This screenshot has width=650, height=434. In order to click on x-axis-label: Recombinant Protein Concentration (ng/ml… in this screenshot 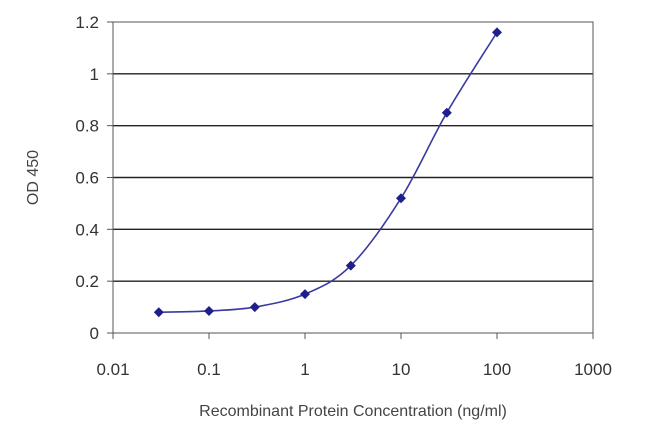, I will do `click(353, 411)`.